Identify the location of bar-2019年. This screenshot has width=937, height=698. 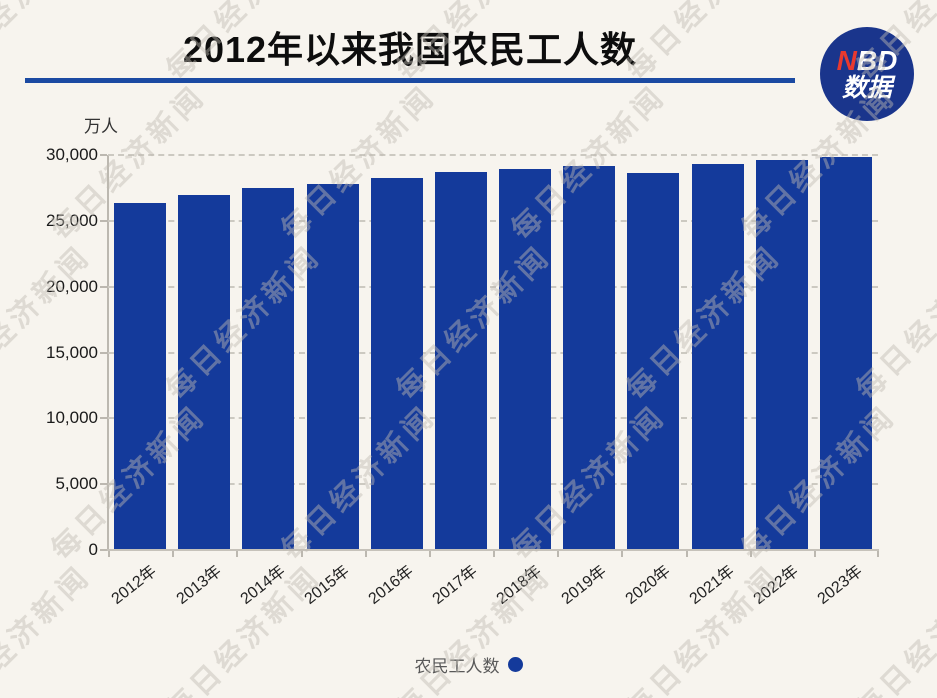
(589, 357).